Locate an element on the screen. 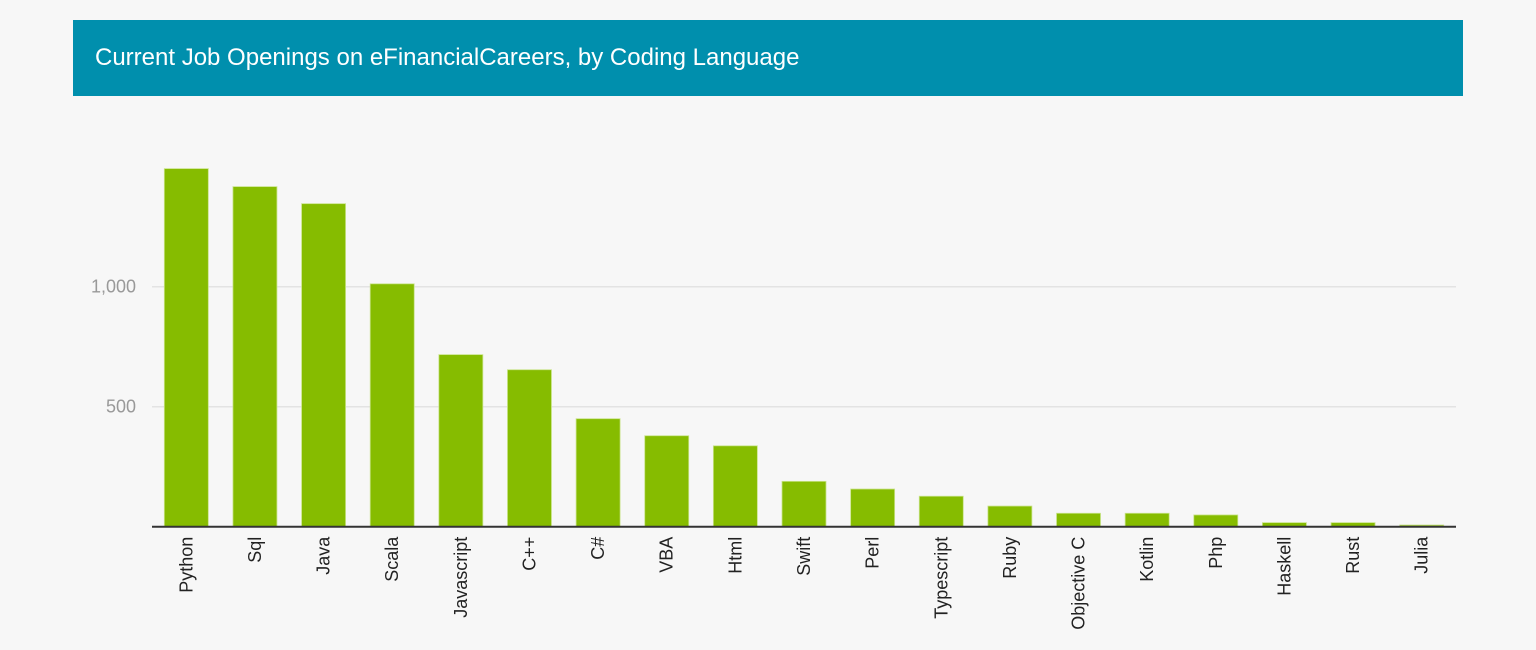 This screenshot has height=650, width=1536. bar-swift is located at coordinates (804, 504).